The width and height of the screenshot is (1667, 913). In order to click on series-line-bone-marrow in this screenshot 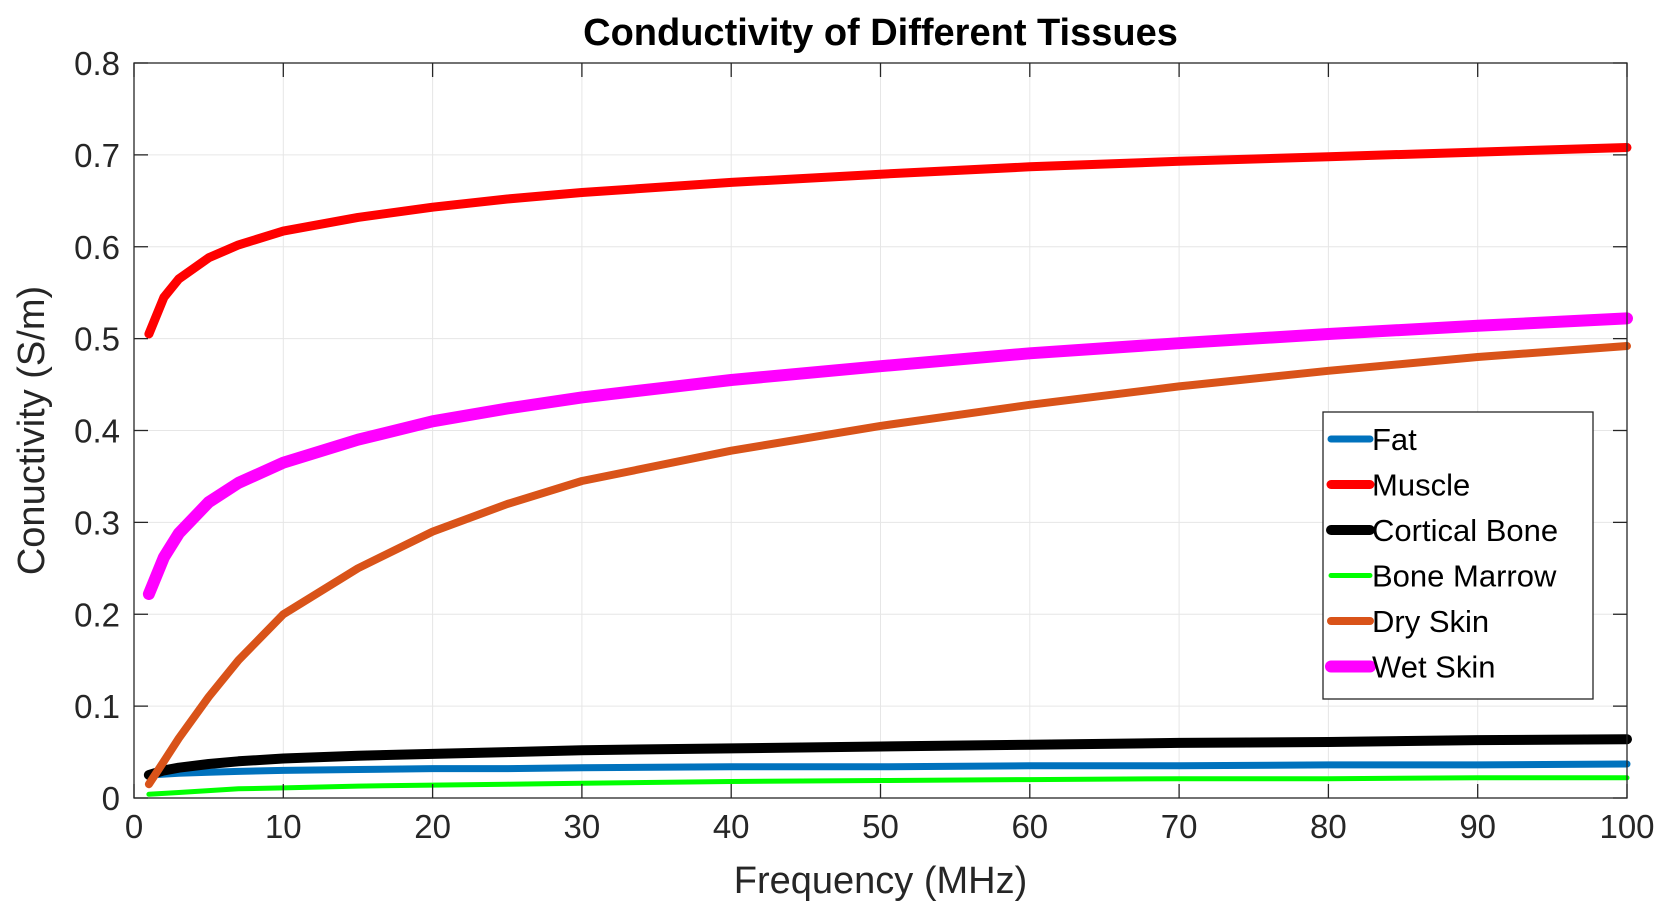, I will do `click(888, 786)`.